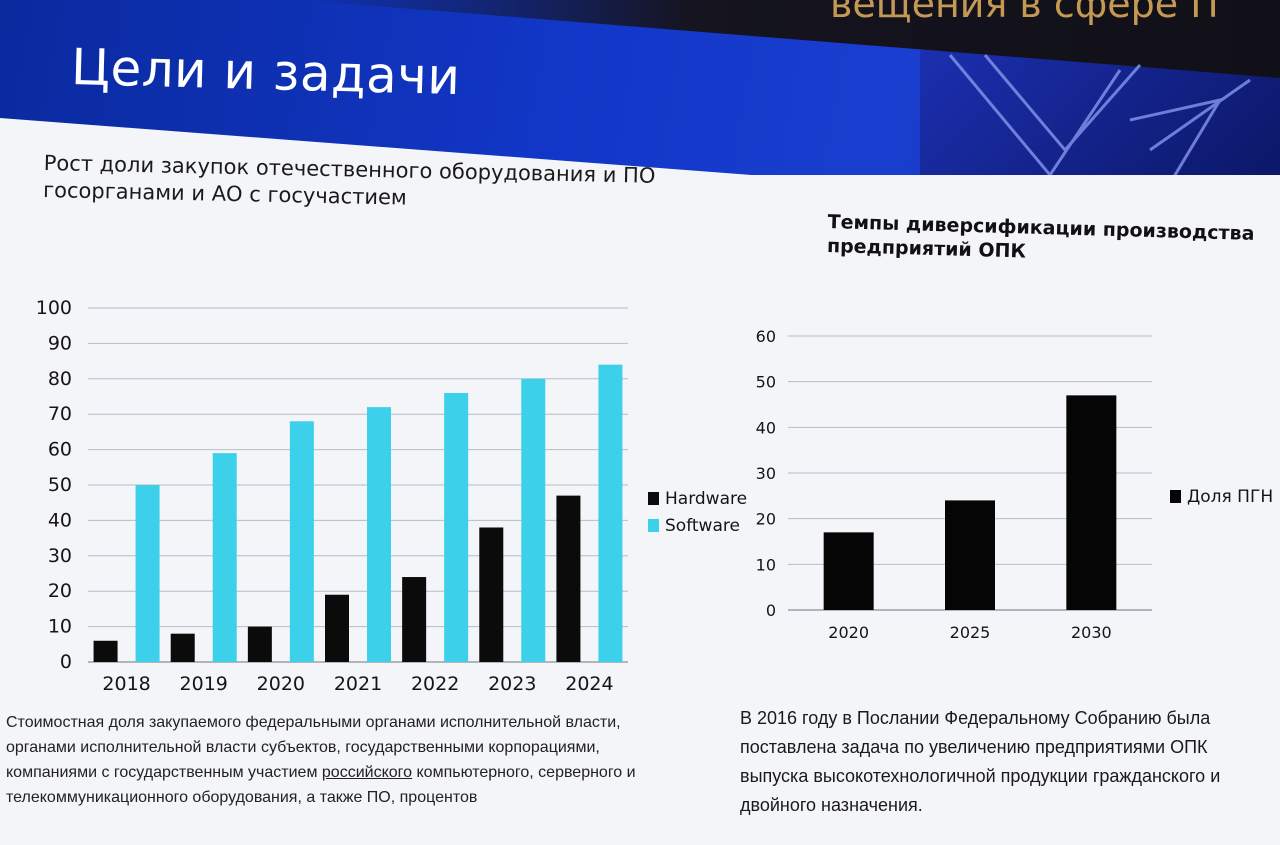 Image resolution: width=1280 pixels, height=845 pixels. What do you see at coordinates (337, 628) in the screenshot?
I see `bar-hardware-2021` at bounding box center [337, 628].